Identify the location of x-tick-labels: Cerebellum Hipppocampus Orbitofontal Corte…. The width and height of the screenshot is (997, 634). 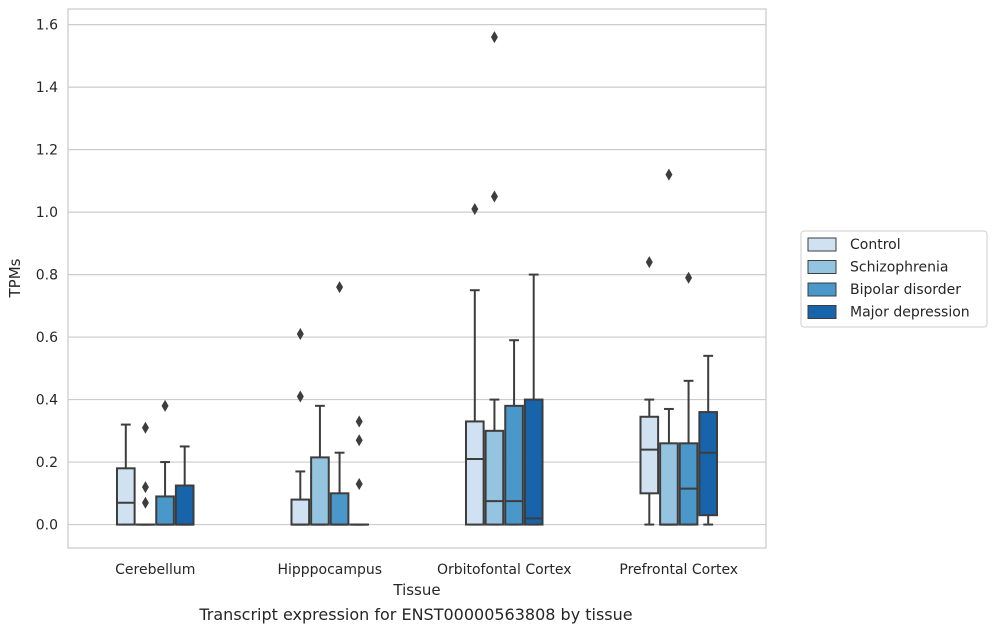
(426, 570).